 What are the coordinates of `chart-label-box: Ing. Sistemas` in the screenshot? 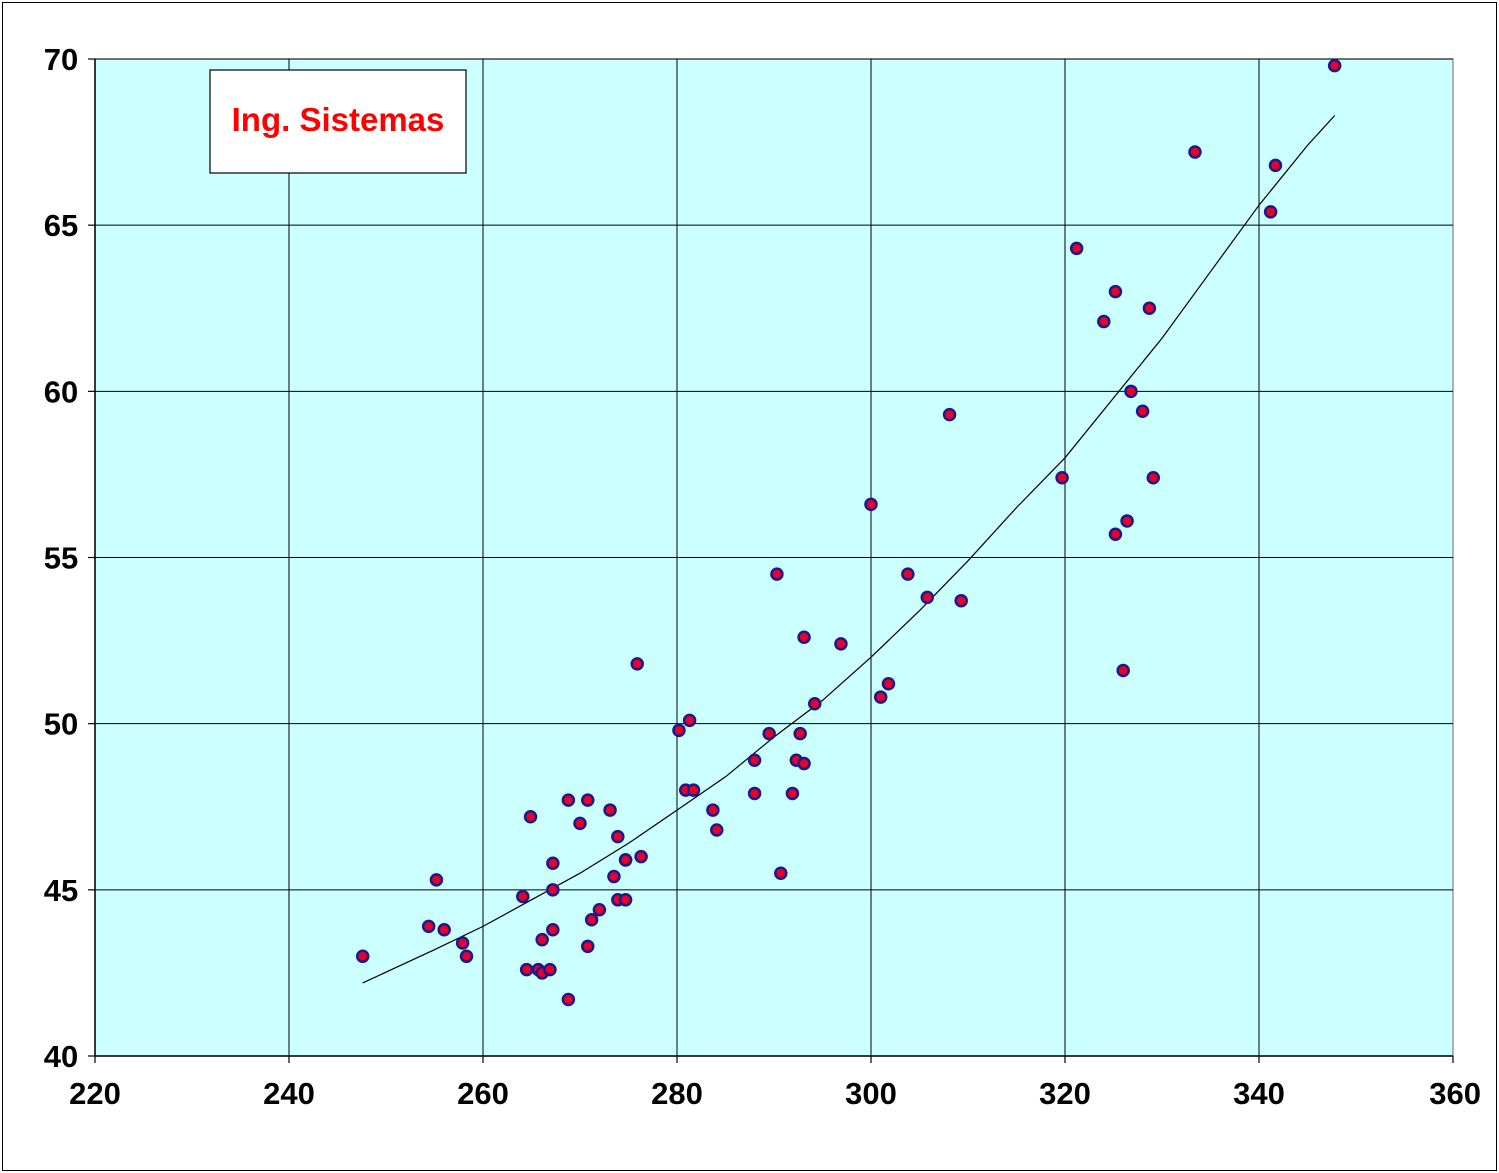 It's located at (338, 121).